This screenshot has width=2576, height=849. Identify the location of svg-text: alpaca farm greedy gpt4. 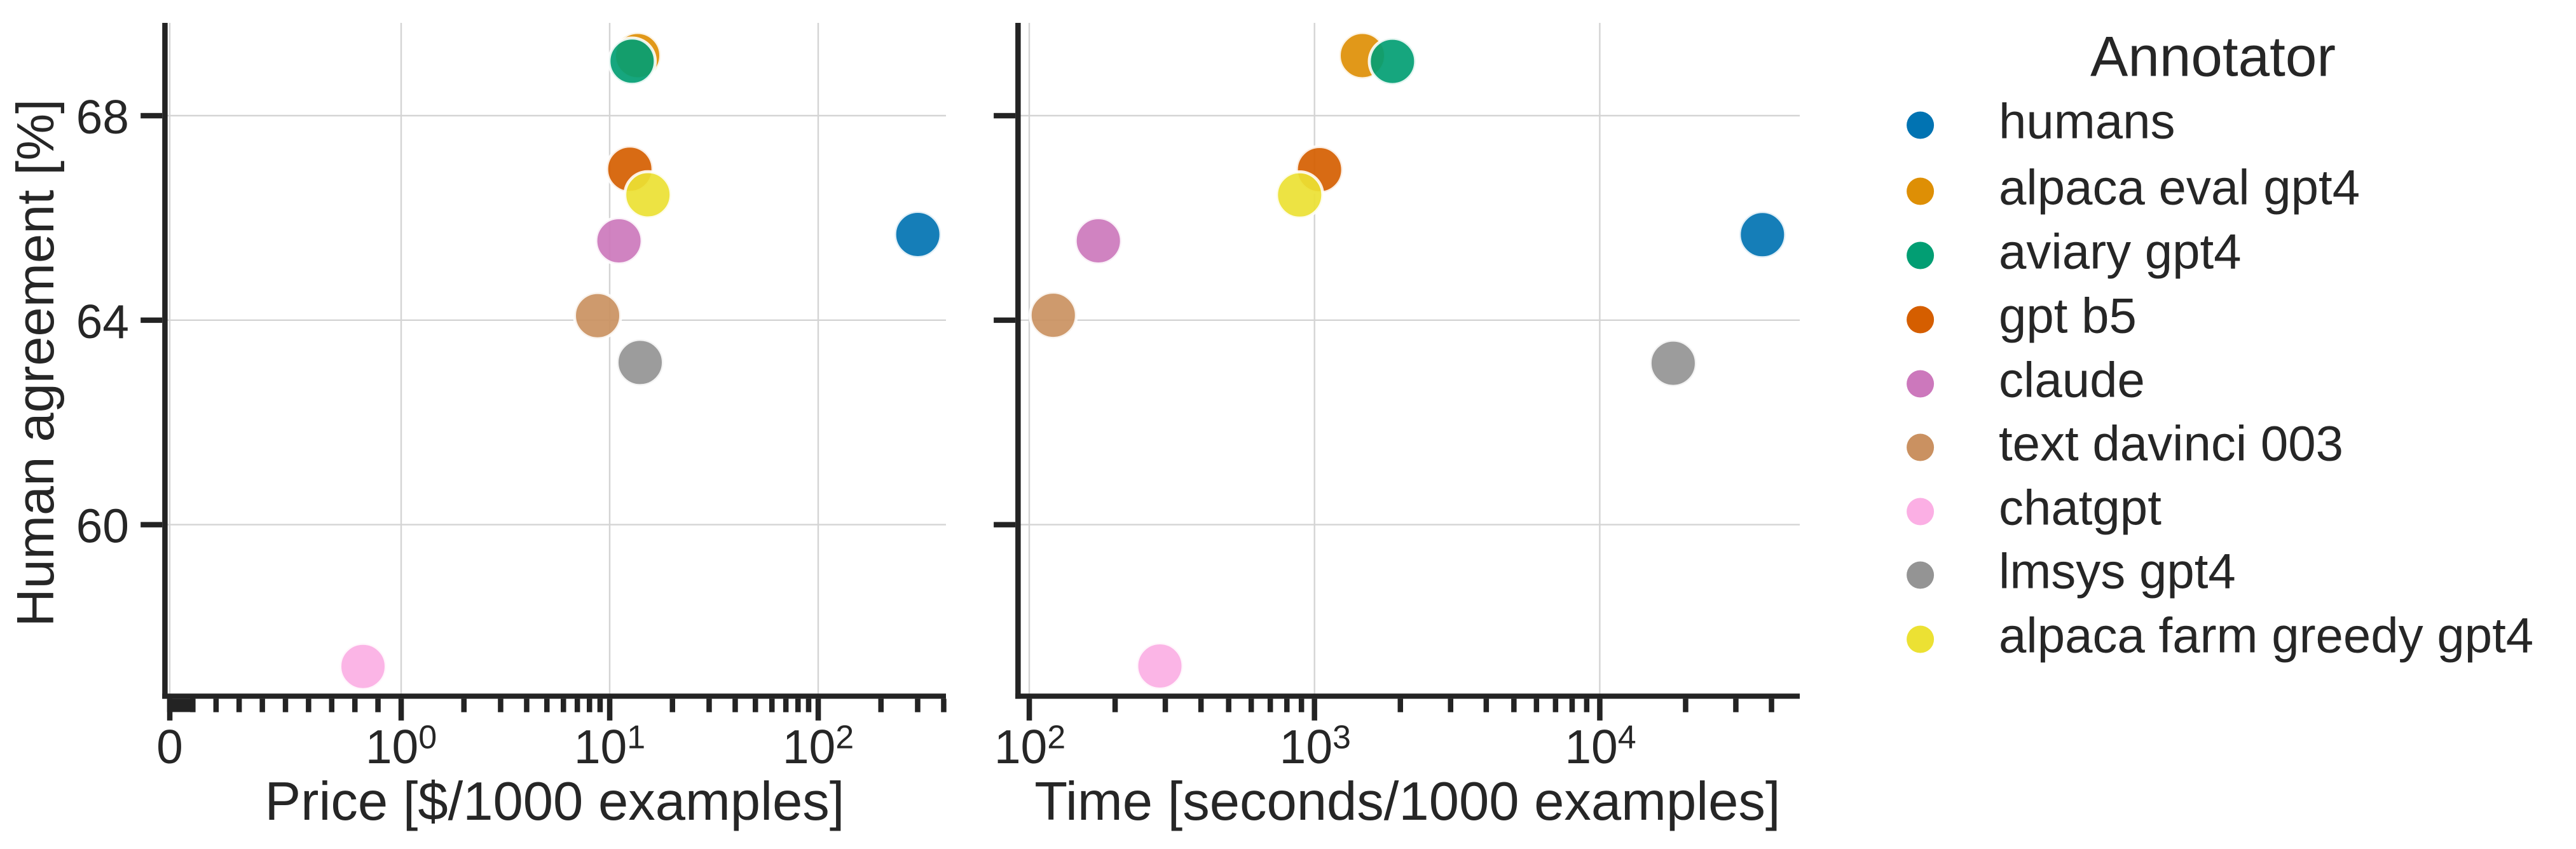
(2266, 635).